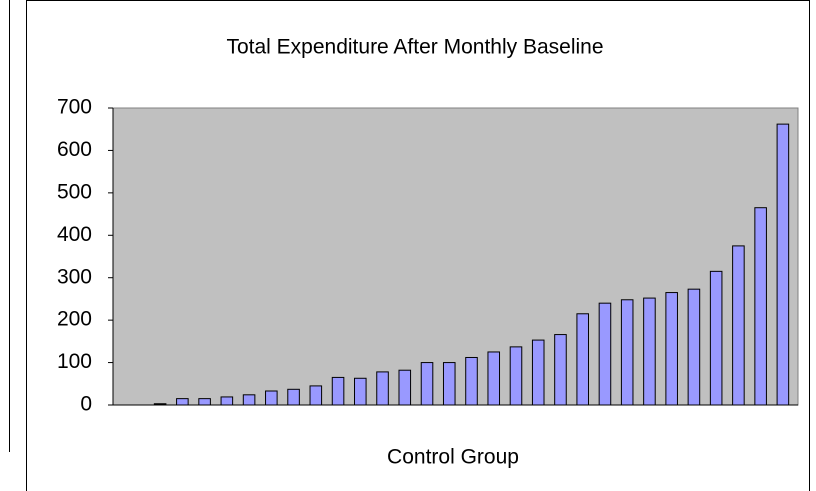  Describe the element at coordinates (74, 319) in the screenshot. I see `y-tick-label: 200` at that location.